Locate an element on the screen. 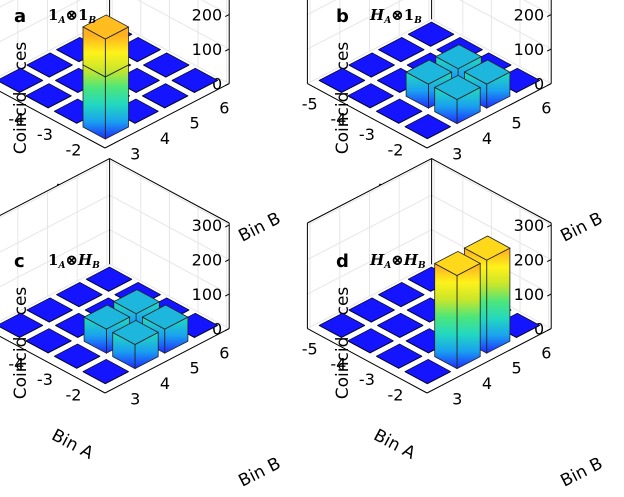 This screenshot has height=497, width=624. y-tick-label: 5 is located at coordinates (517, 123).